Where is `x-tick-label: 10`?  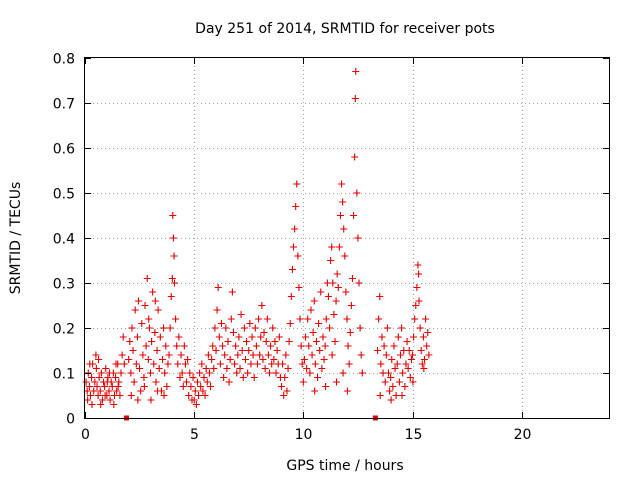 x-tick-label: 10 is located at coordinates (304, 435).